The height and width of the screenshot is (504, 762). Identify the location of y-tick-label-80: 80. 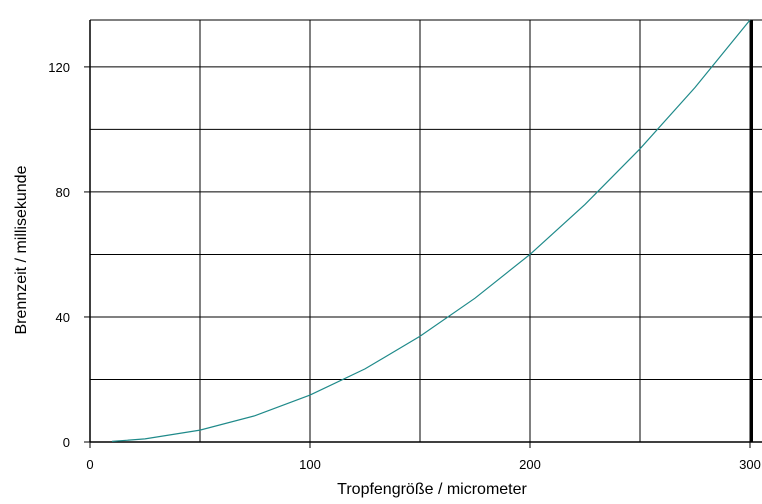
(63, 192).